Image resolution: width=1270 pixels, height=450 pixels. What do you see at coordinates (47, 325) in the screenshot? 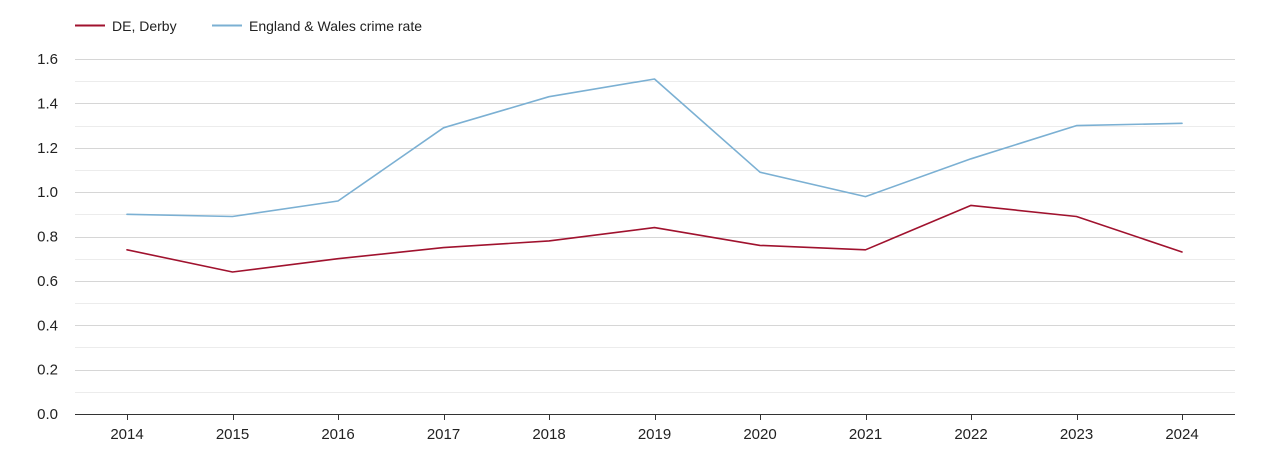
I see `y-tick-label: 0.4` at bounding box center [47, 325].